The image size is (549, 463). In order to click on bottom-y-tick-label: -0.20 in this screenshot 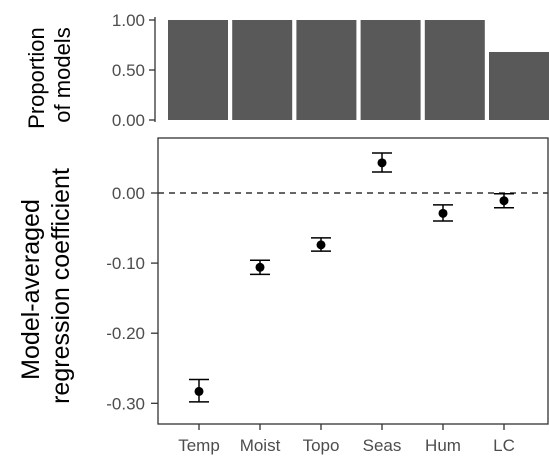, I will do `click(125, 333)`.